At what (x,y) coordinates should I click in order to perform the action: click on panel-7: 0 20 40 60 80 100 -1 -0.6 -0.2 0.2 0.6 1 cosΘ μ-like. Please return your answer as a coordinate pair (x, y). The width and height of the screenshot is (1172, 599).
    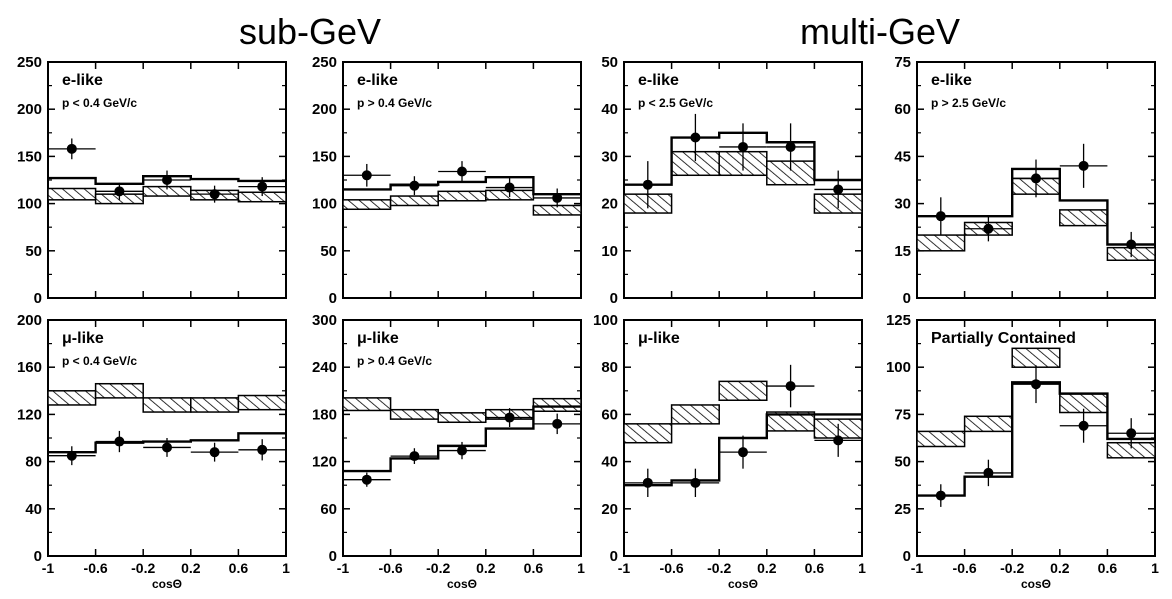
    Looking at the image, I should click on (729, 451).